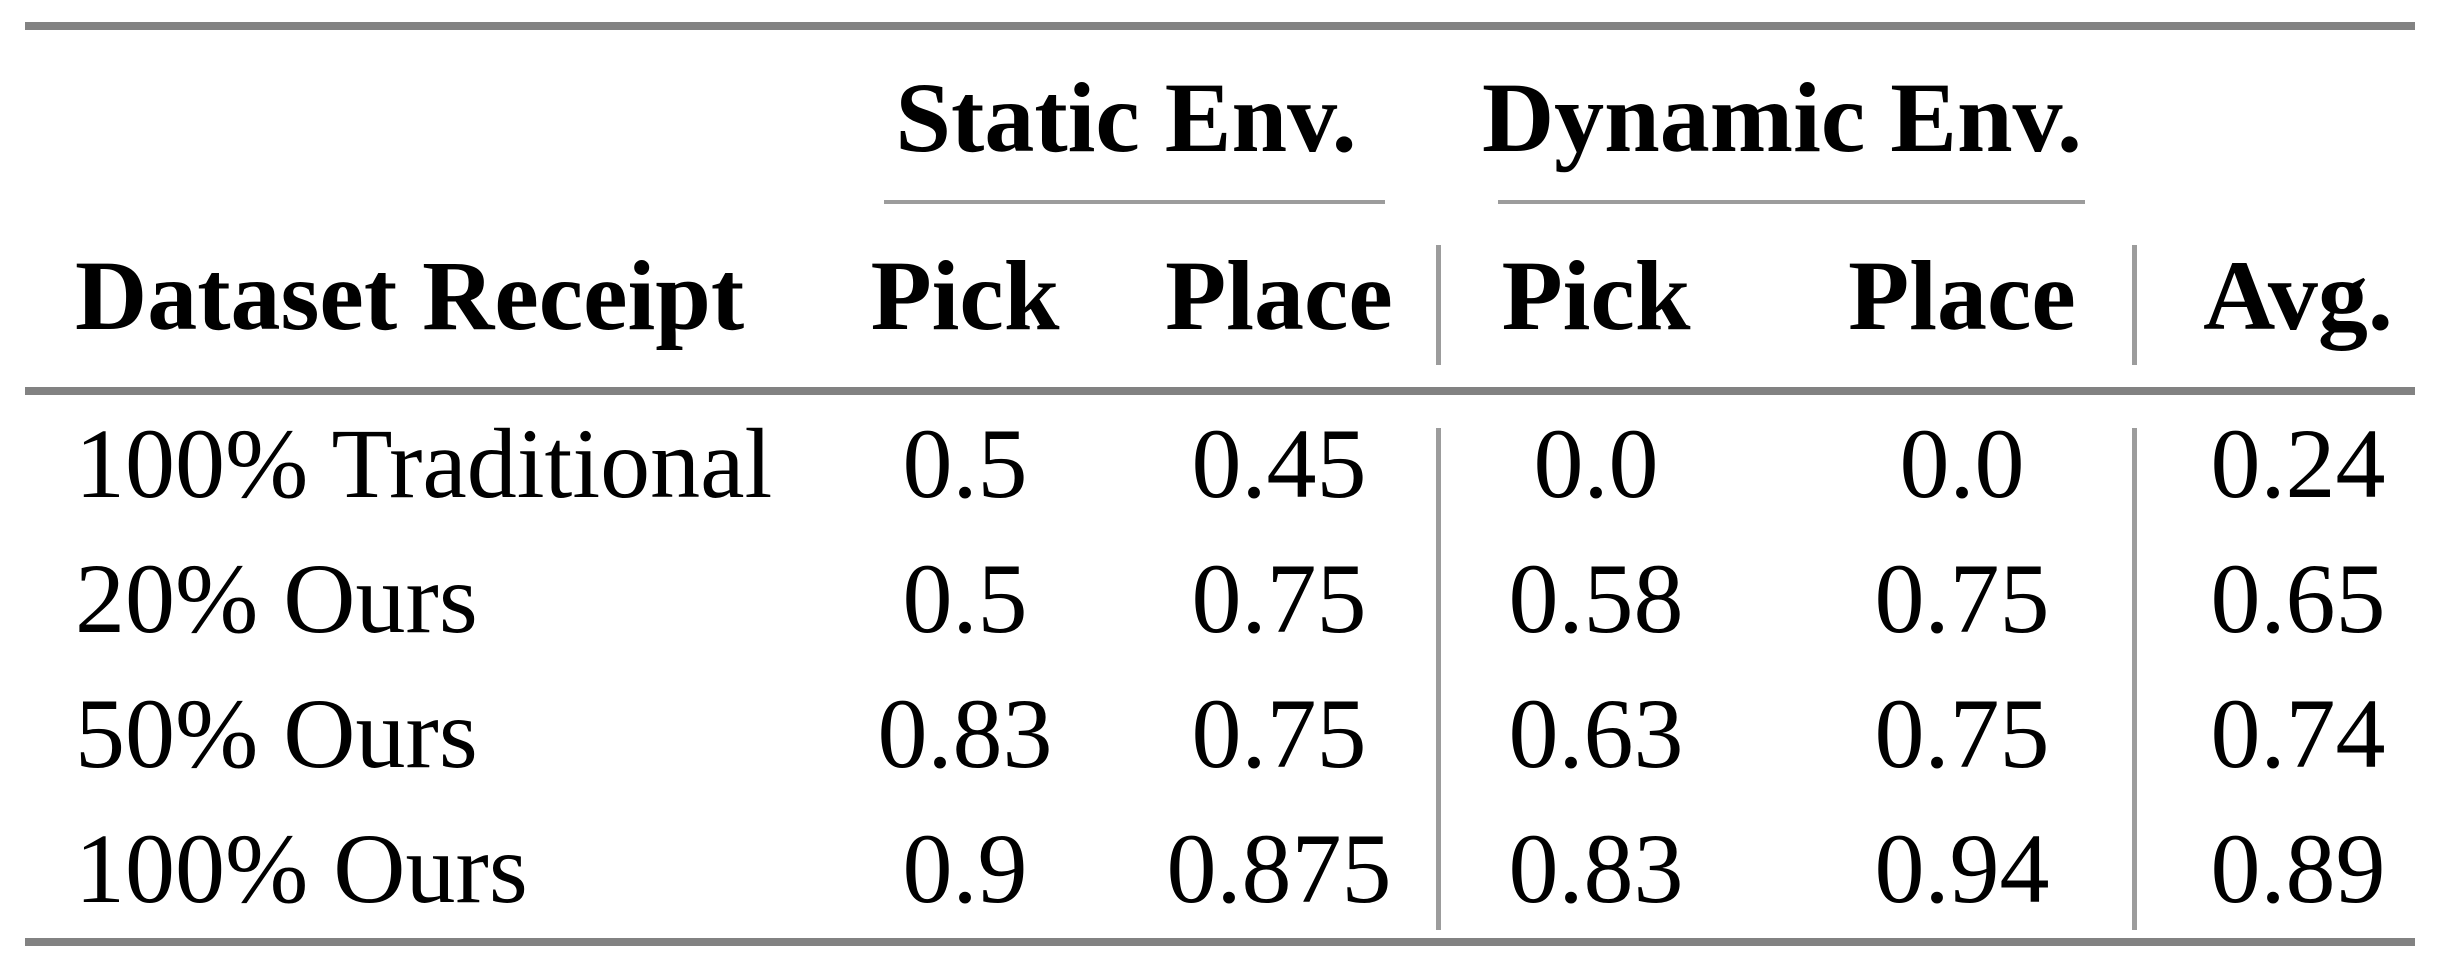 Image resolution: width=2440 pixels, height=966 pixels. What do you see at coordinates (301, 868) in the screenshot?
I see `row-label: 100% Ours` at bounding box center [301, 868].